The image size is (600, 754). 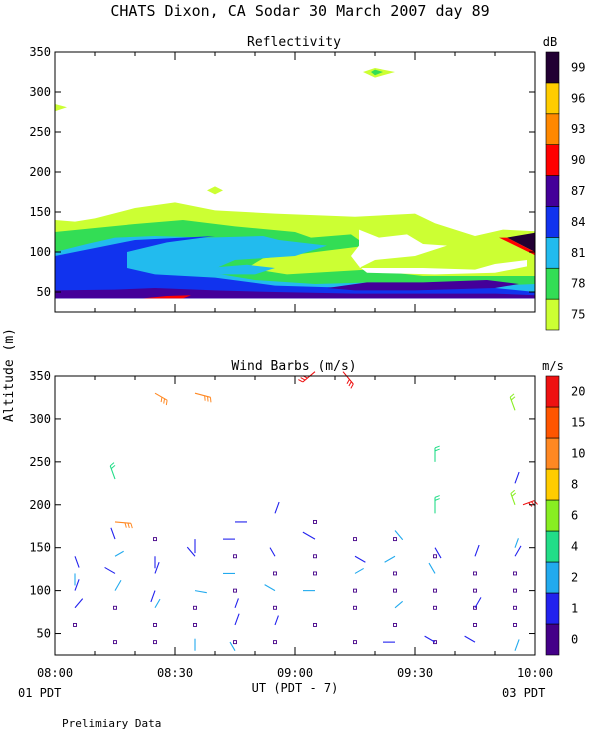 I want to click on colorbar-tick-label: 81, so click(x=578, y=253).